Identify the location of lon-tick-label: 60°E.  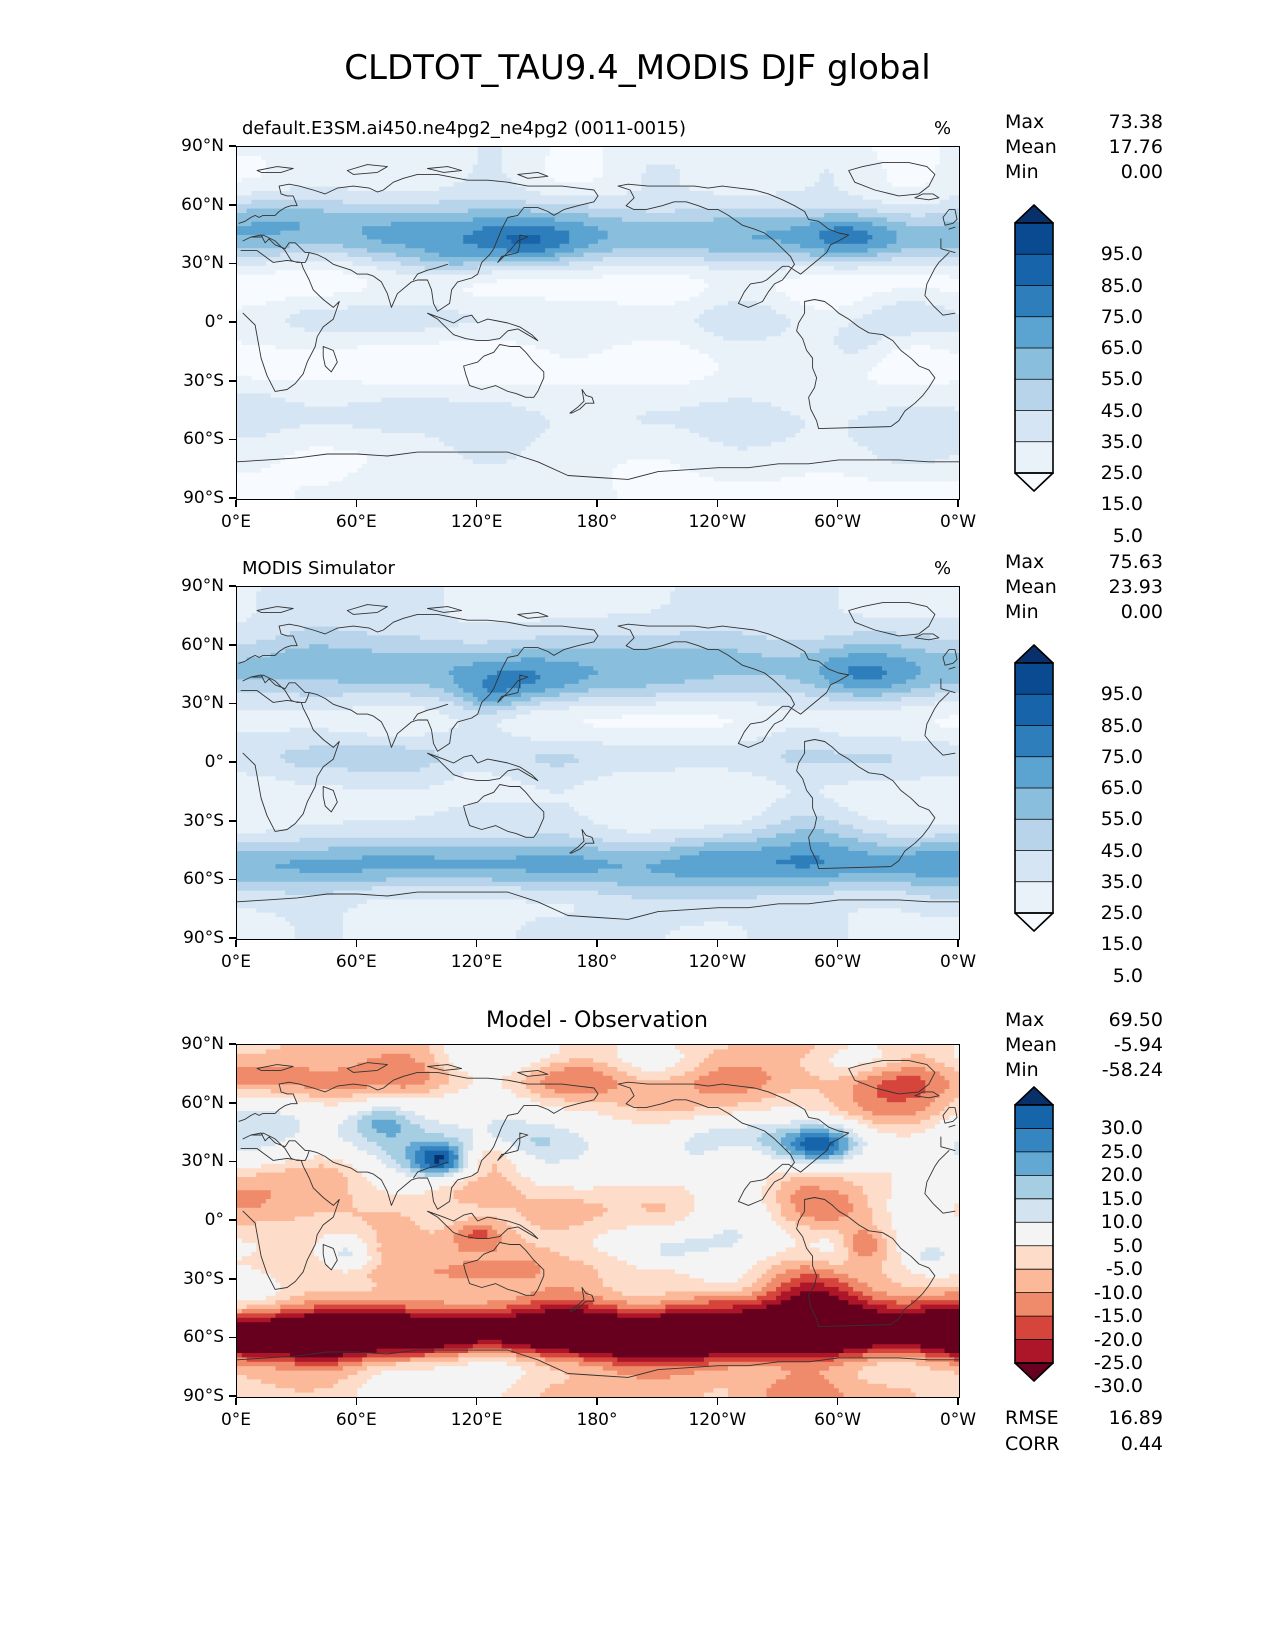
(356, 962).